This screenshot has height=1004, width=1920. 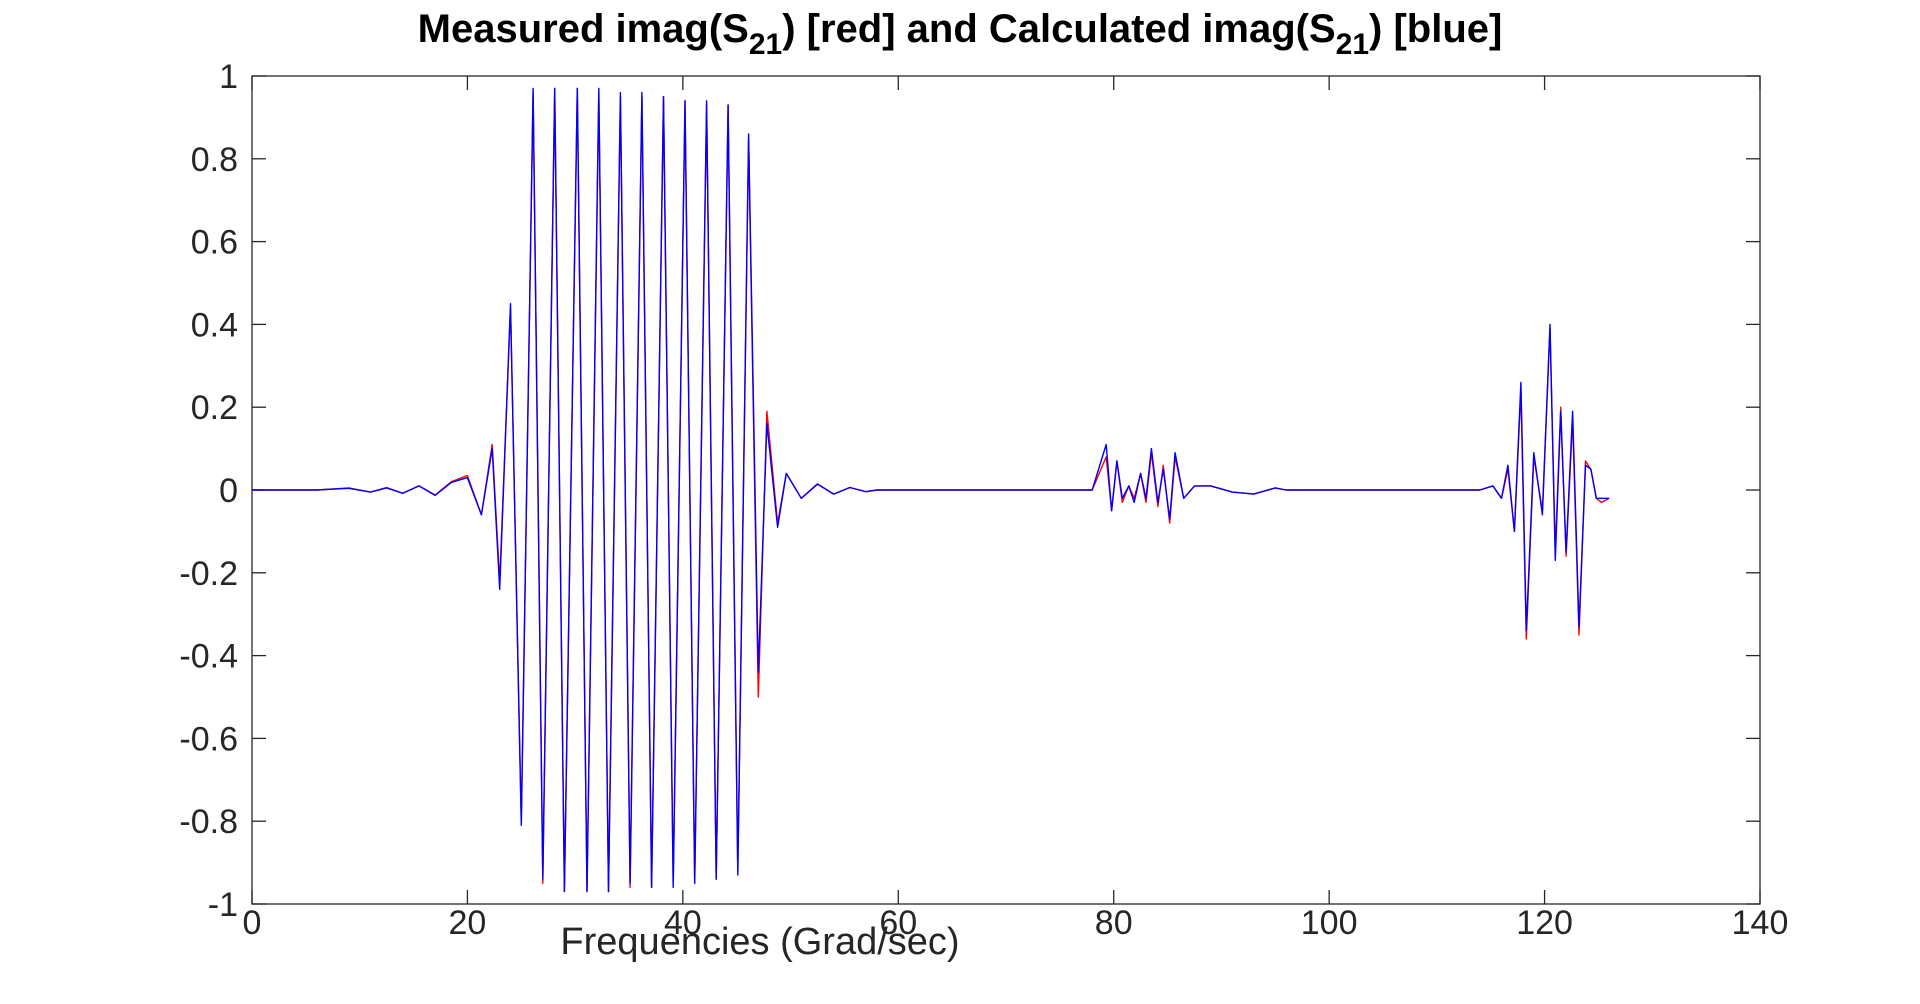 I want to click on y-tick-label: -0.8, so click(x=208, y=822).